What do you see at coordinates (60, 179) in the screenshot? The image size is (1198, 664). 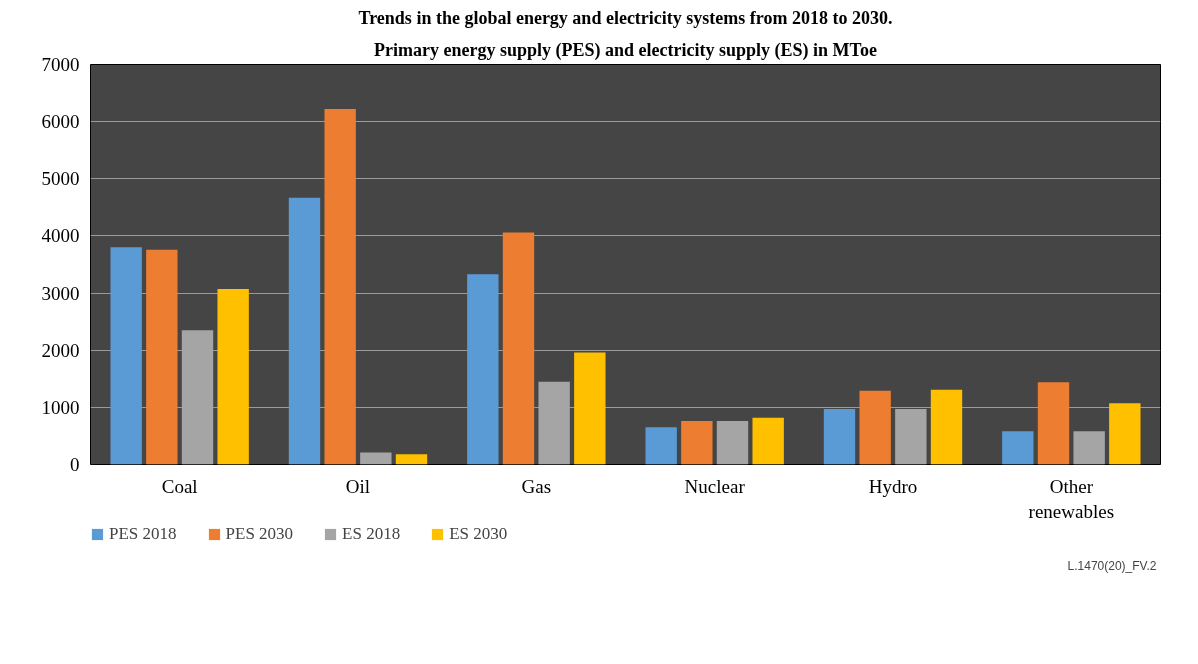 I see `y-tick-label: 5000` at bounding box center [60, 179].